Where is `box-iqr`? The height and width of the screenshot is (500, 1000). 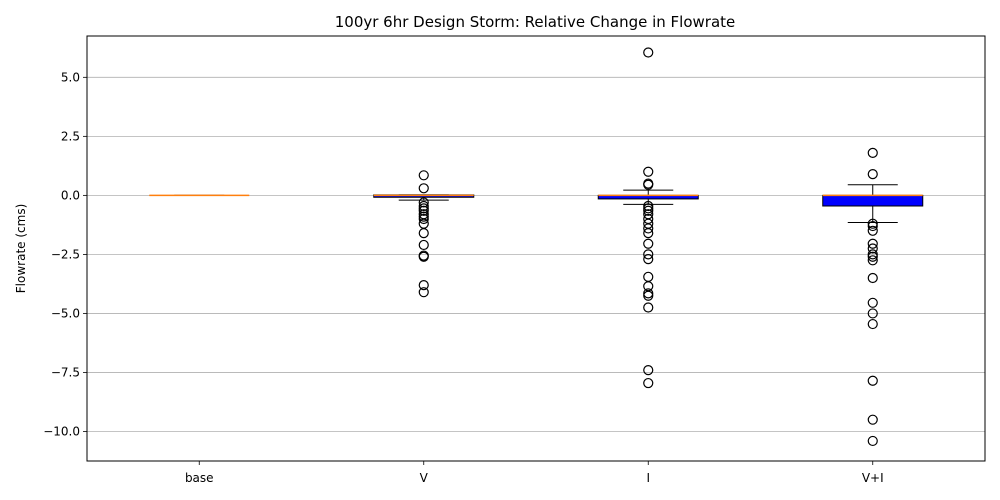 box-iqr is located at coordinates (873, 200).